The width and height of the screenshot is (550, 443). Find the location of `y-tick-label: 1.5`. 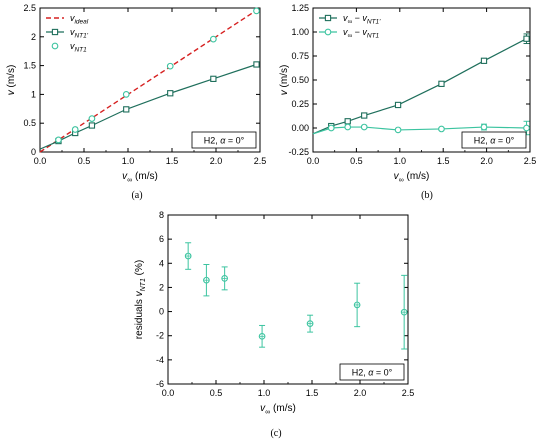

y-tick-label: 1.5 is located at coordinates (29, 66).